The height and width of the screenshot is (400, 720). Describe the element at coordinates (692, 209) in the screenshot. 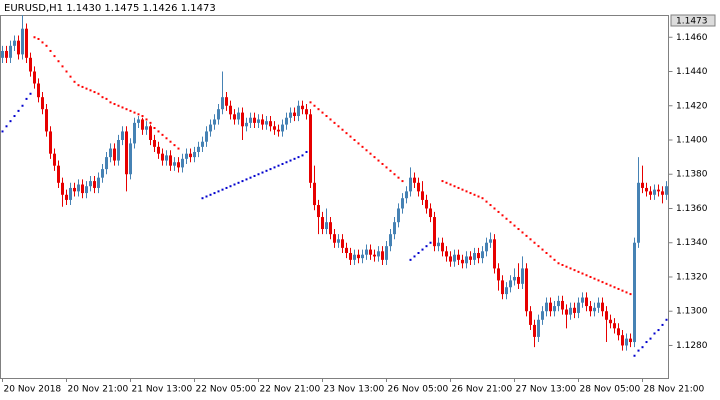

I see `y-tick-label: 1.1360` at that location.